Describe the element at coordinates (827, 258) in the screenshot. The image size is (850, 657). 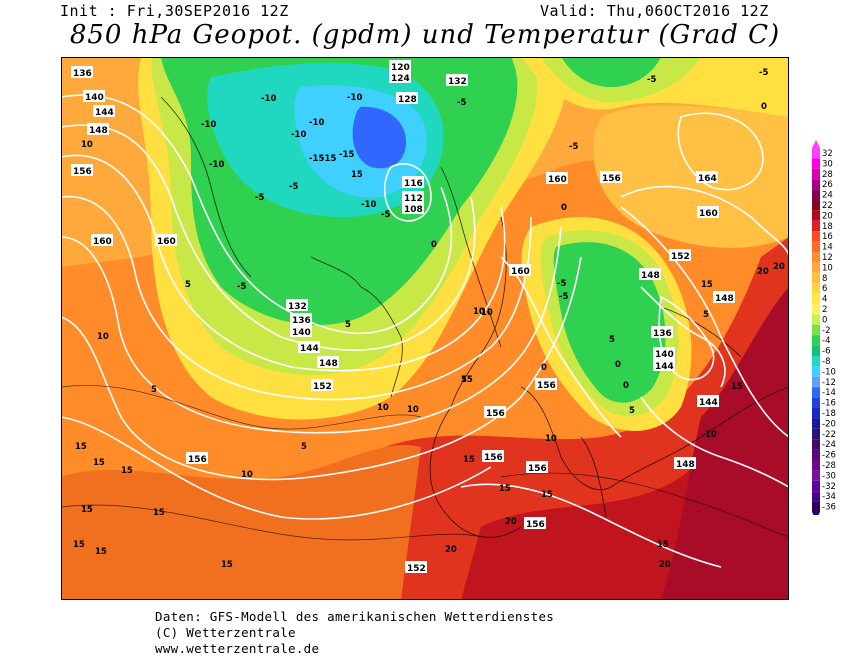
I see `legend-label: 12` at that location.